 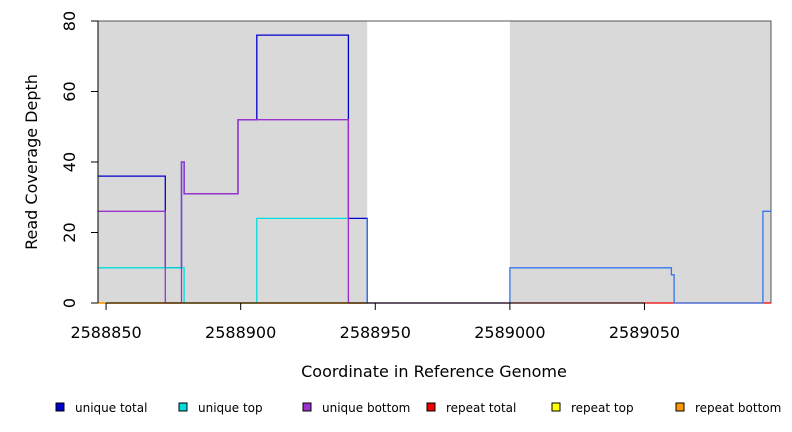 I want to click on legend-swatch-unique-total, so click(x=60, y=407).